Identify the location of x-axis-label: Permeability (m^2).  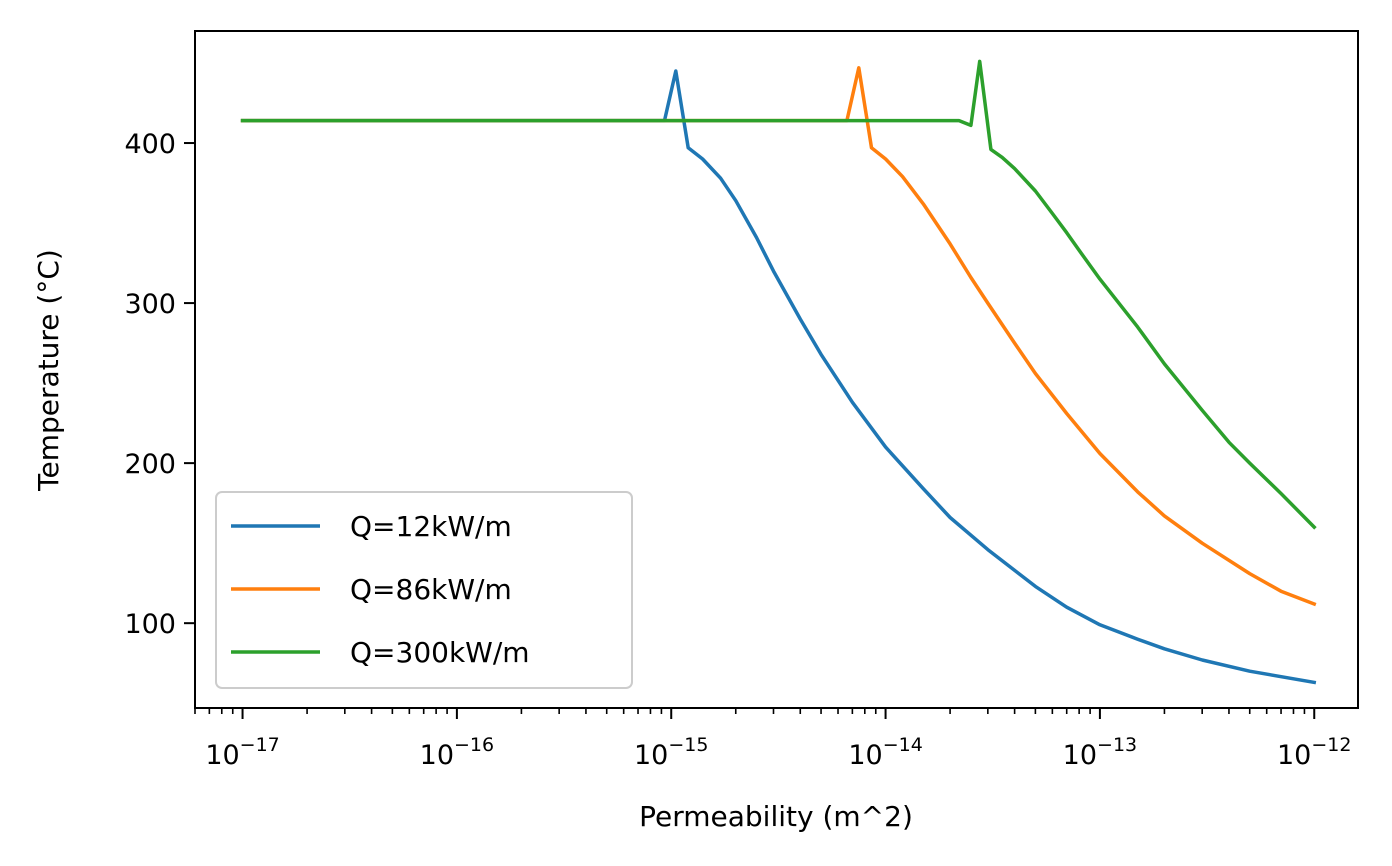
(776, 816).